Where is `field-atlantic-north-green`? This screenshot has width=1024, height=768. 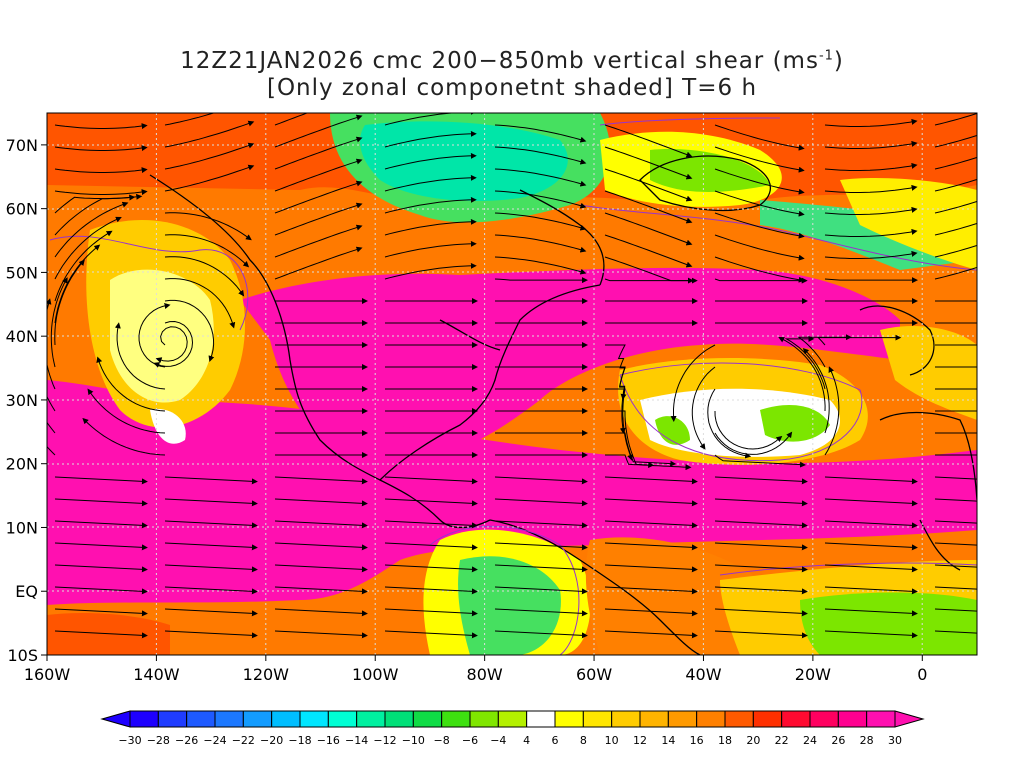 field-atlantic-north-green is located at coordinates (868, 235).